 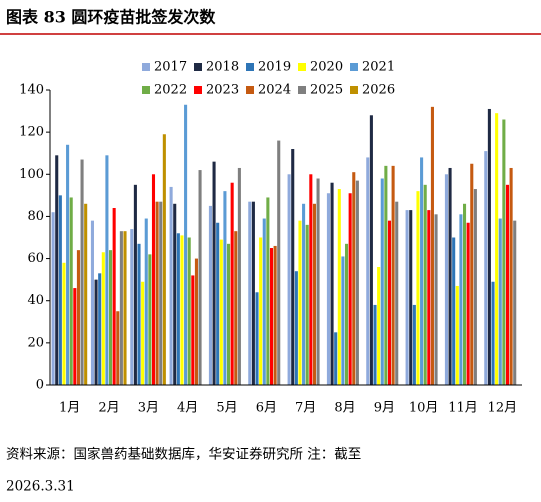 What do you see at coordinates (222, 67) in the screenshot?
I see `legend-label: 2018` at bounding box center [222, 67].